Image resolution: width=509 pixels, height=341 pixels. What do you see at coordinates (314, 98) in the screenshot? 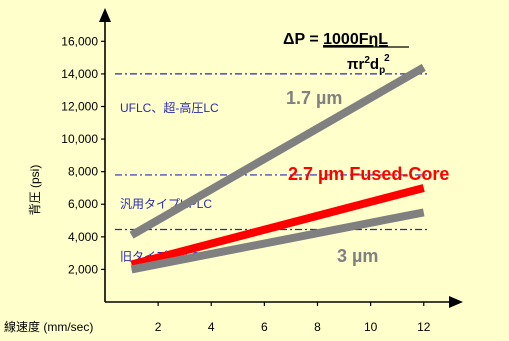
I see `series-label: 1.7 µm` at bounding box center [314, 98].